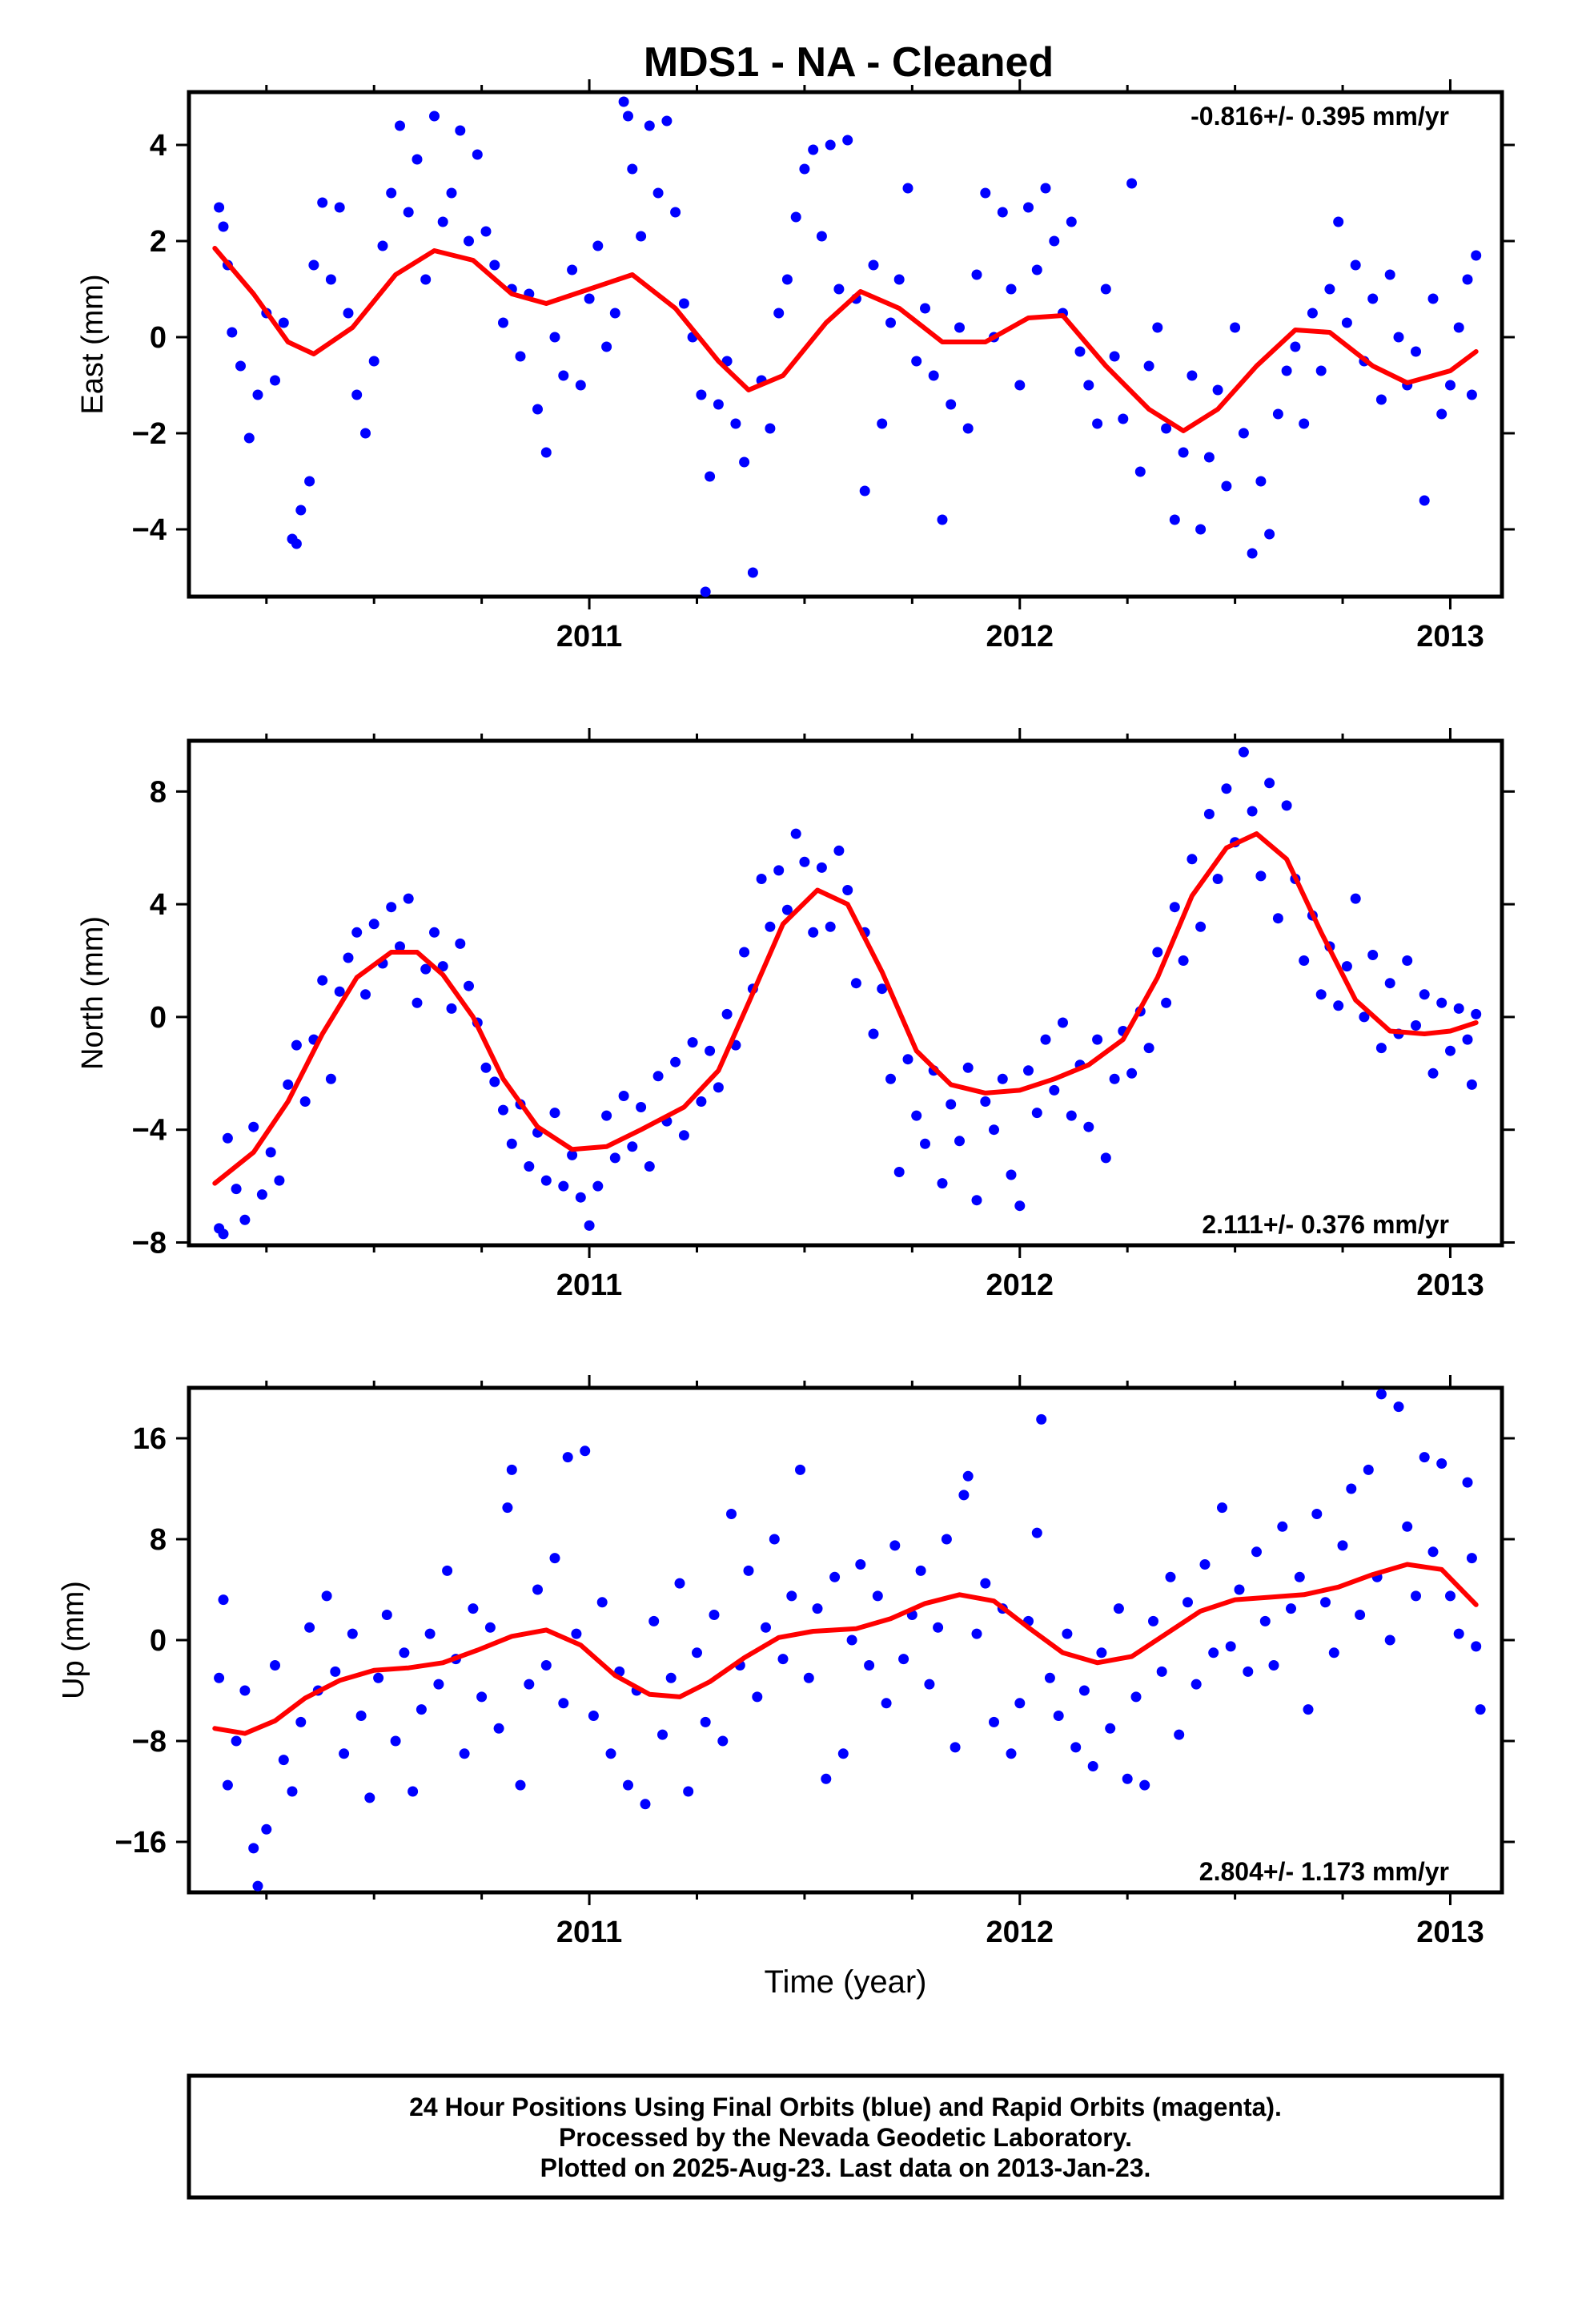 This screenshot has width=1582, height=2324. What do you see at coordinates (149, 1742) in the screenshot?
I see `panel-up-ytick-label: −8` at bounding box center [149, 1742].